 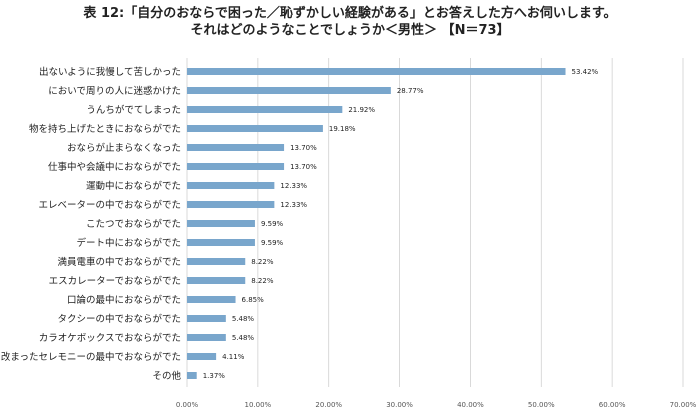 I want to click on x-tick-label: 50.00%, so click(x=541, y=405).